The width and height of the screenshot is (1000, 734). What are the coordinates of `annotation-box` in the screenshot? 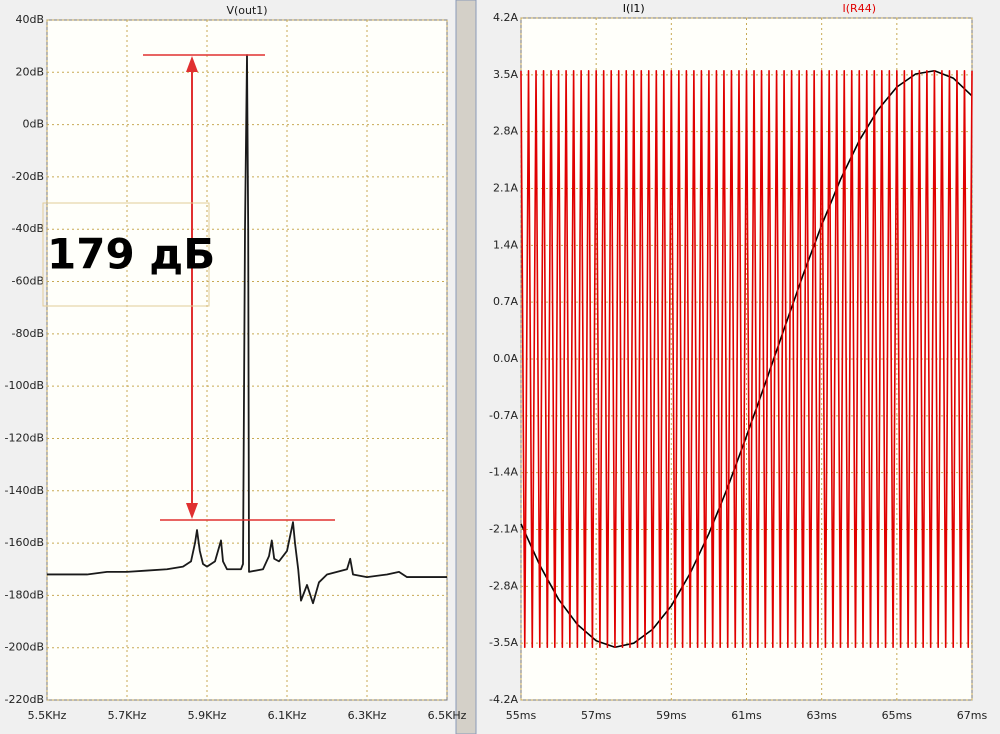 It's located at (126, 254).